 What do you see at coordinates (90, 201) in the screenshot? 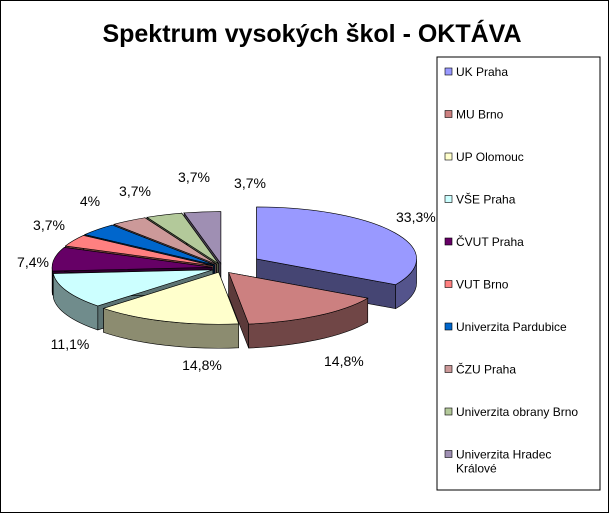
I see `data-label-7: 4%` at bounding box center [90, 201].